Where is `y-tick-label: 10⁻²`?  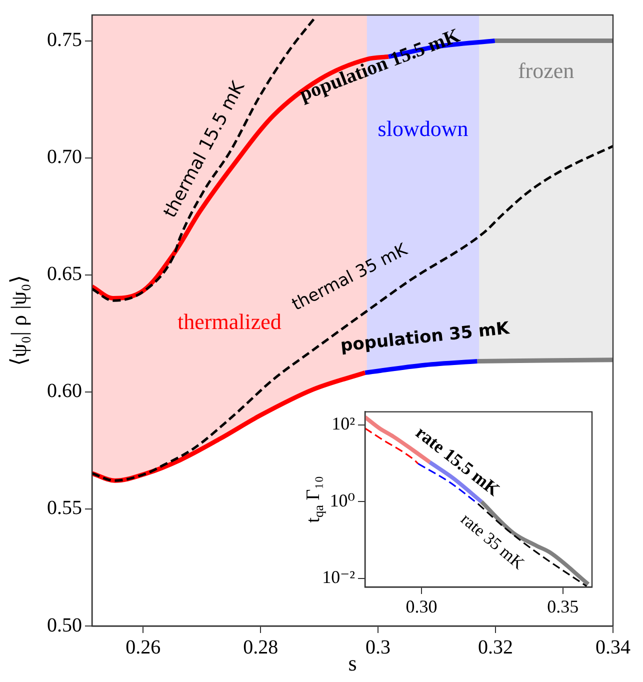 y-tick-label: 10⁻² is located at coordinates (338, 577).